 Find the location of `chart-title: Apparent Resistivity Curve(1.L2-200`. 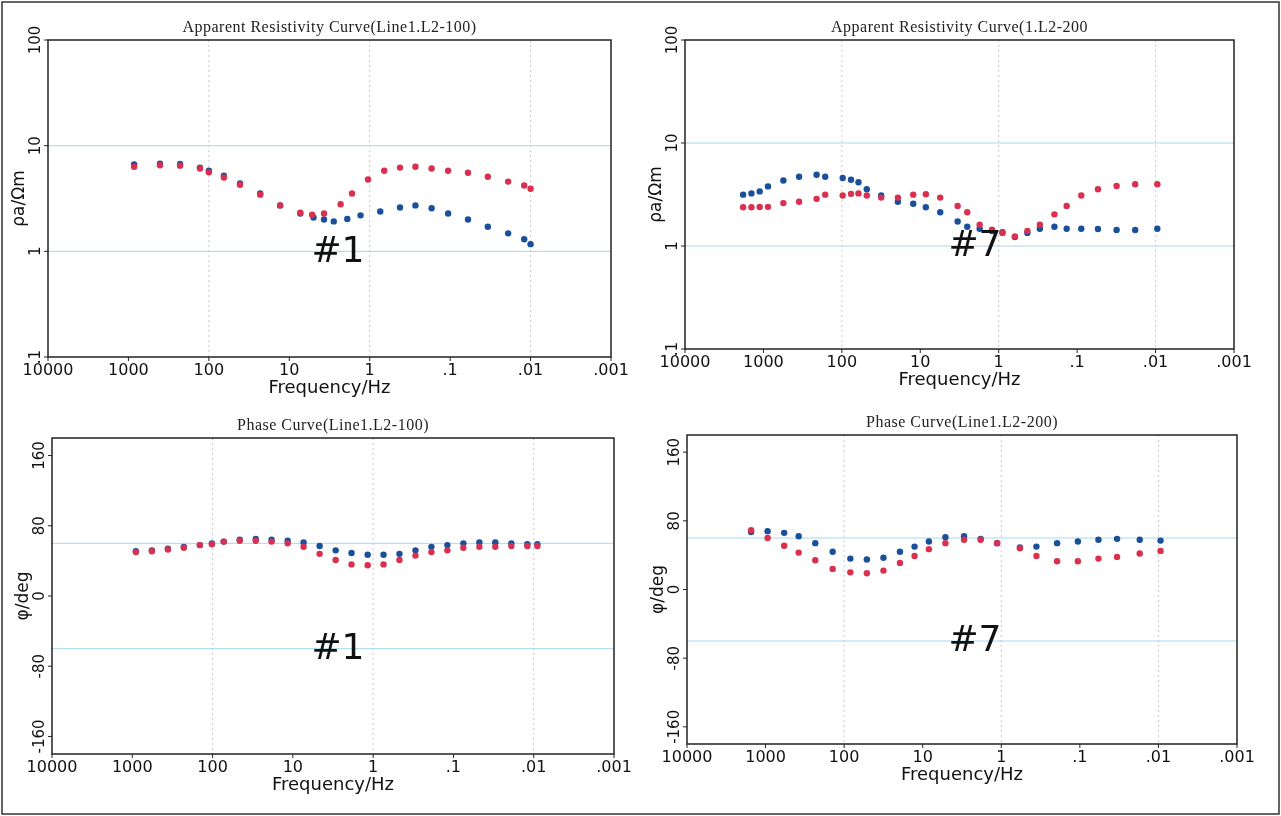

chart-title: Apparent Resistivity Curve(1.L2-200 is located at coordinates (959, 27).